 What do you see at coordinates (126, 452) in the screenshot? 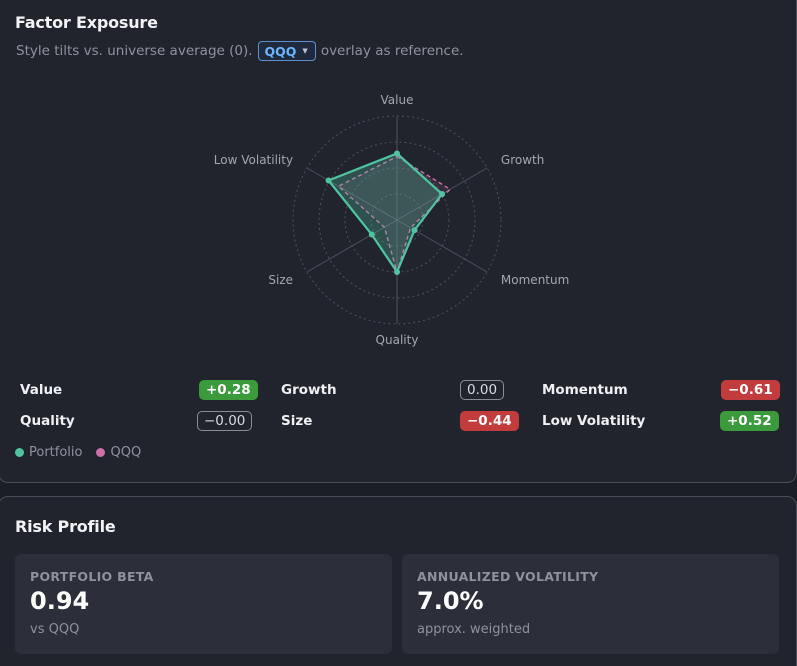
I see `legend-label-qqq: QQQ` at bounding box center [126, 452].